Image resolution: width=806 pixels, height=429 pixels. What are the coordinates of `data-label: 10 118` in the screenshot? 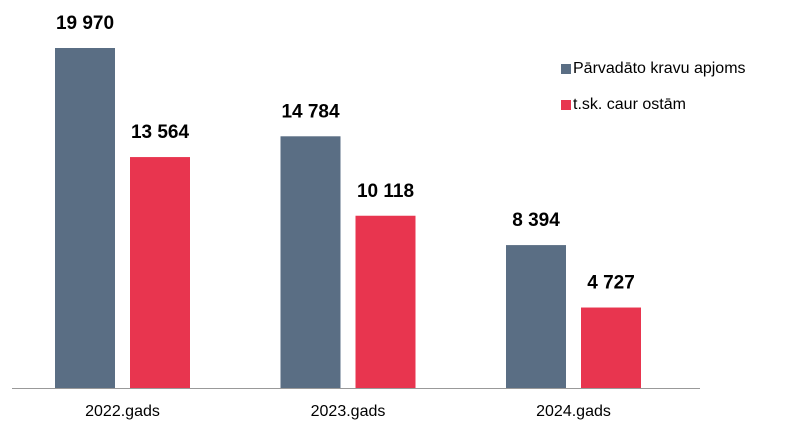 It's located at (385, 191).